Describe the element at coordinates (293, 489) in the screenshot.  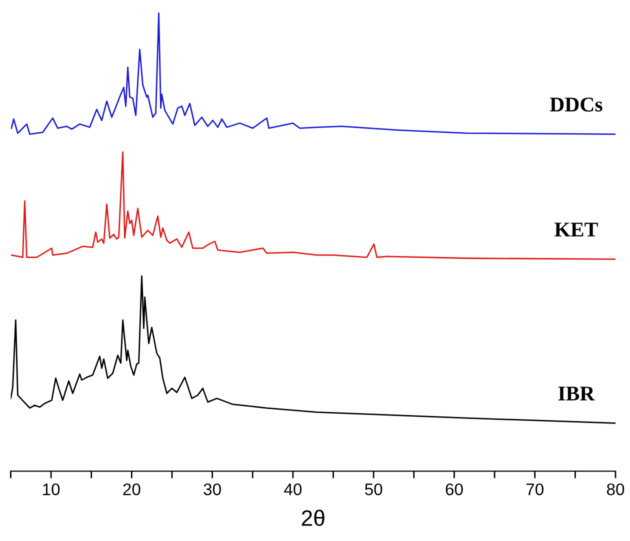
I see `x-tick-label: 40` at that location.